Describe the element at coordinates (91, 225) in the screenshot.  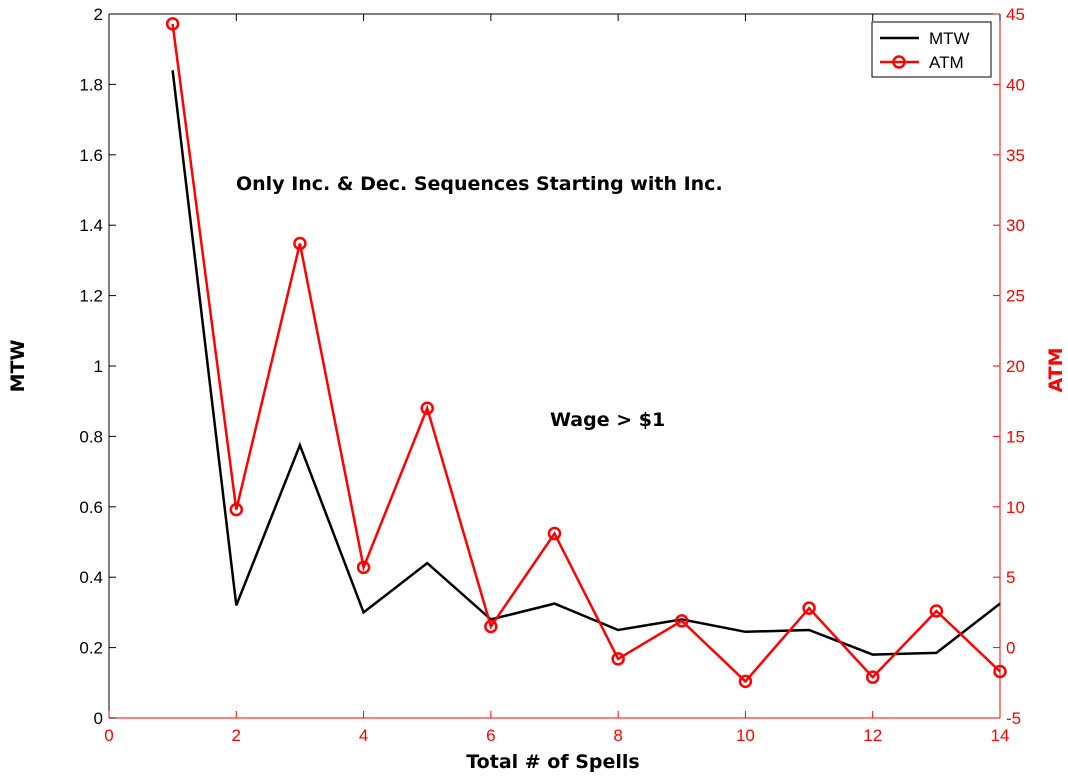
I see `y-tick-label-left: 1.4` at that location.